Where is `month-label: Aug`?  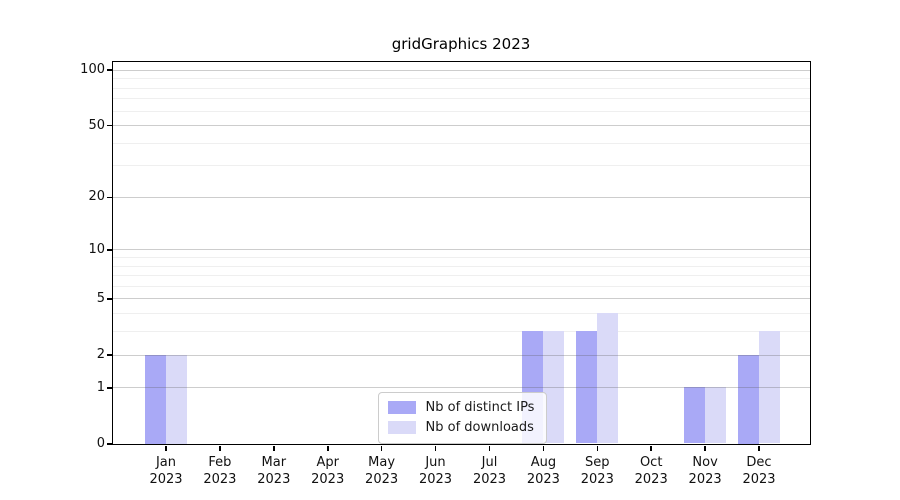
month-label: Aug is located at coordinates (543, 462).